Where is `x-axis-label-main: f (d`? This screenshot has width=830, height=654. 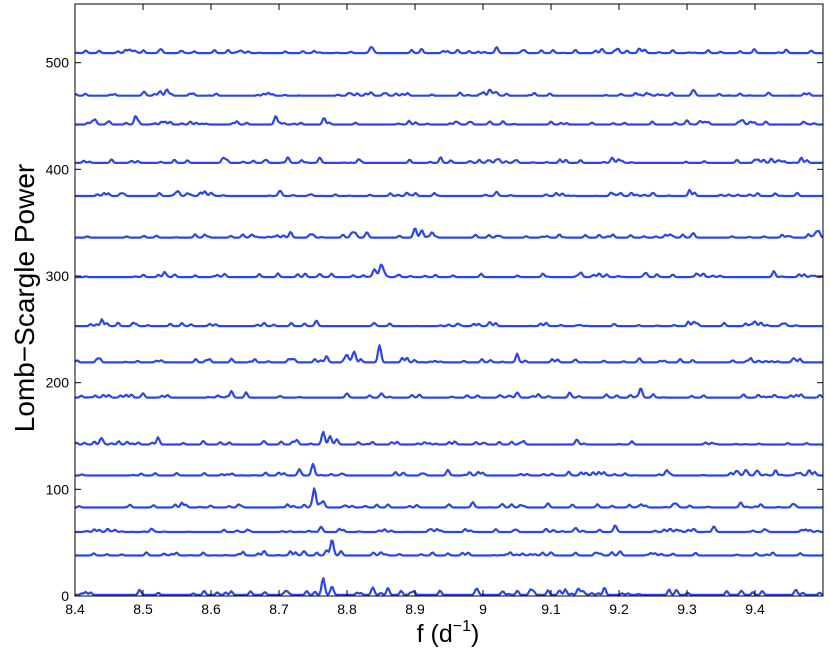 x-axis-label-main: f (d is located at coordinates (435, 634).